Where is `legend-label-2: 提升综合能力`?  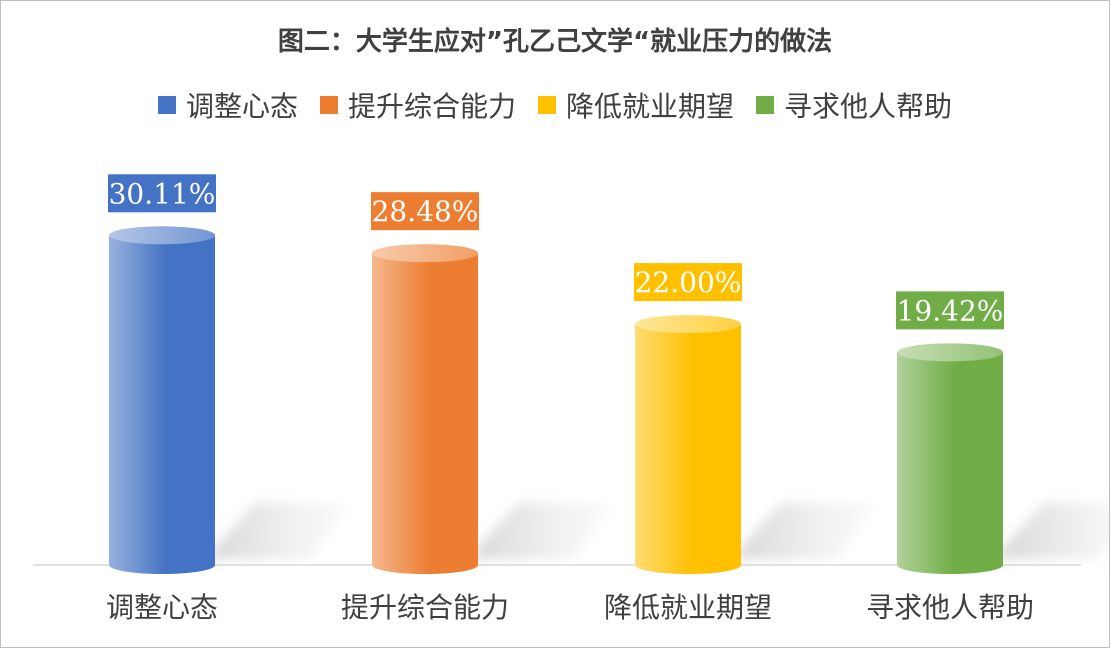
legend-label-2: 提升综合能力 is located at coordinates (431, 106).